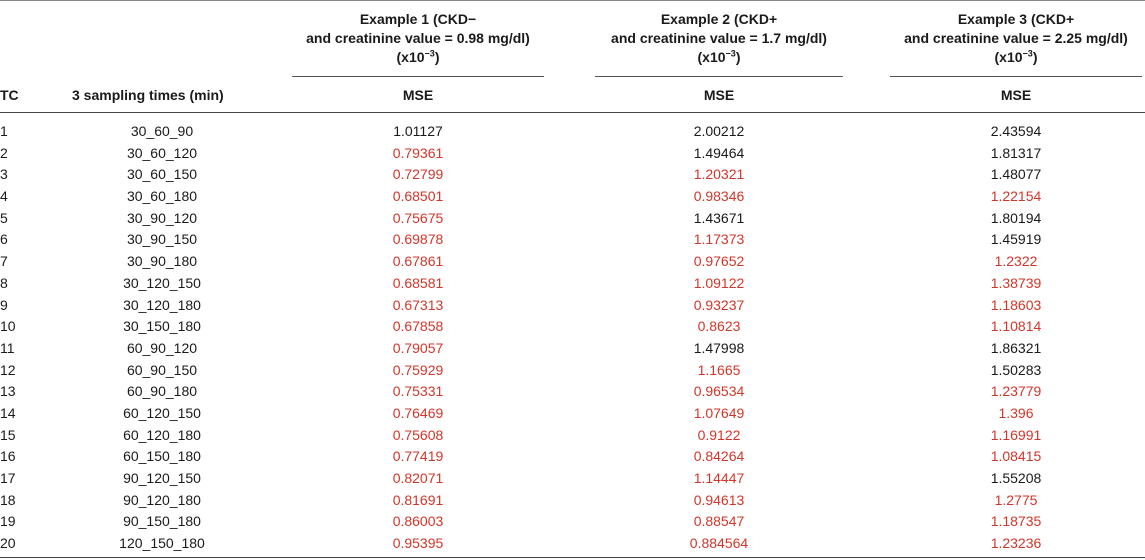 This screenshot has width=1145, height=560. What do you see at coordinates (162, 152) in the screenshot?
I see `cell-sampling-times: 30_60_120` at bounding box center [162, 152].